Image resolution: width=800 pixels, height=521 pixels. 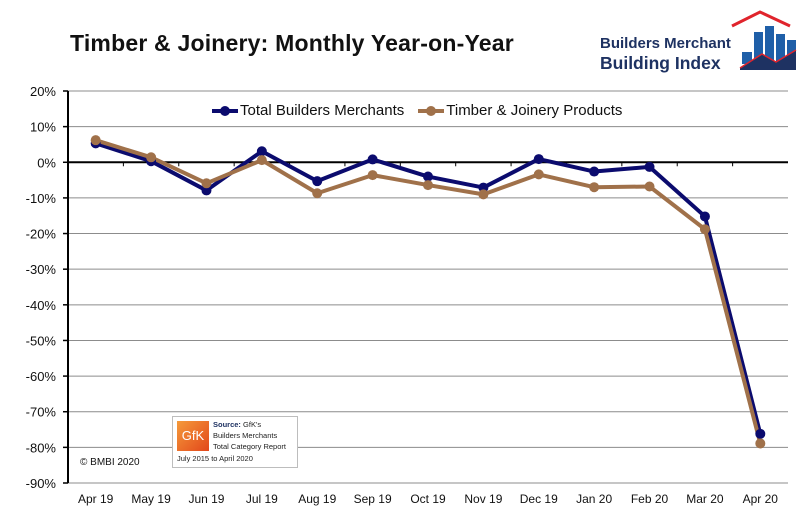 I want to click on x-tick-label: Jul 19, so click(x=262, y=499).